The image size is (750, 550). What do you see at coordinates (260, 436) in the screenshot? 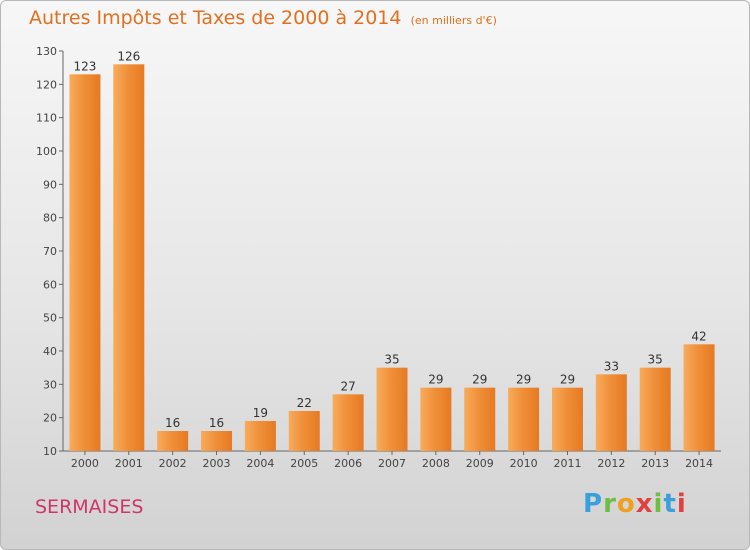
I see `bar-2004` at bounding box center [260, 436].